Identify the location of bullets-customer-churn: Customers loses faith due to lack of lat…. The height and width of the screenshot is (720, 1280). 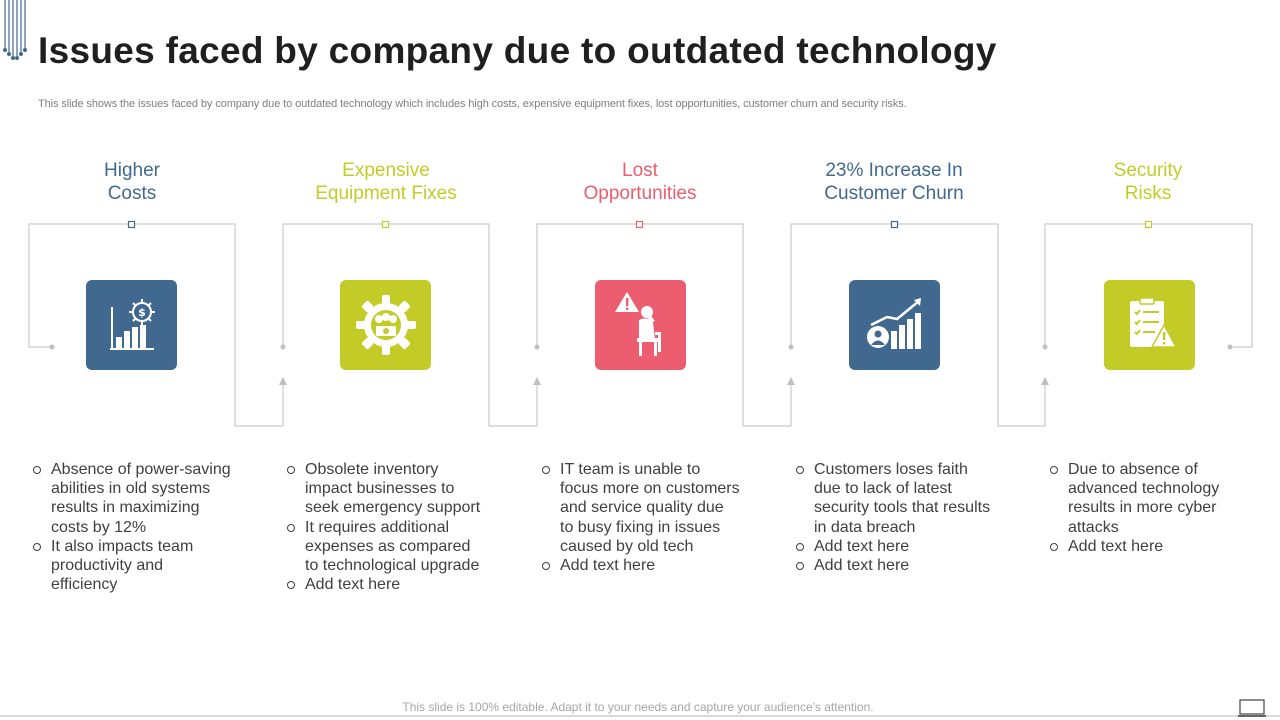
(895, 517).